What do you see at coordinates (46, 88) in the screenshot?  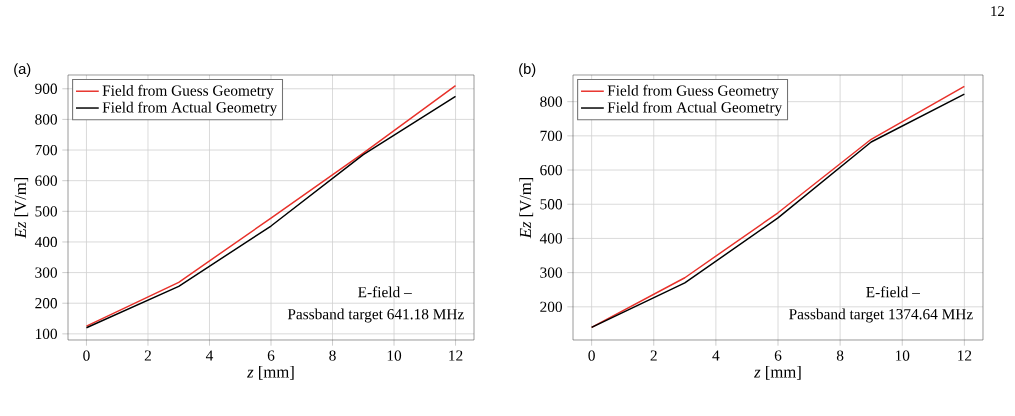 I see `y-tick-label: 900` at bounding box center [46, 88].